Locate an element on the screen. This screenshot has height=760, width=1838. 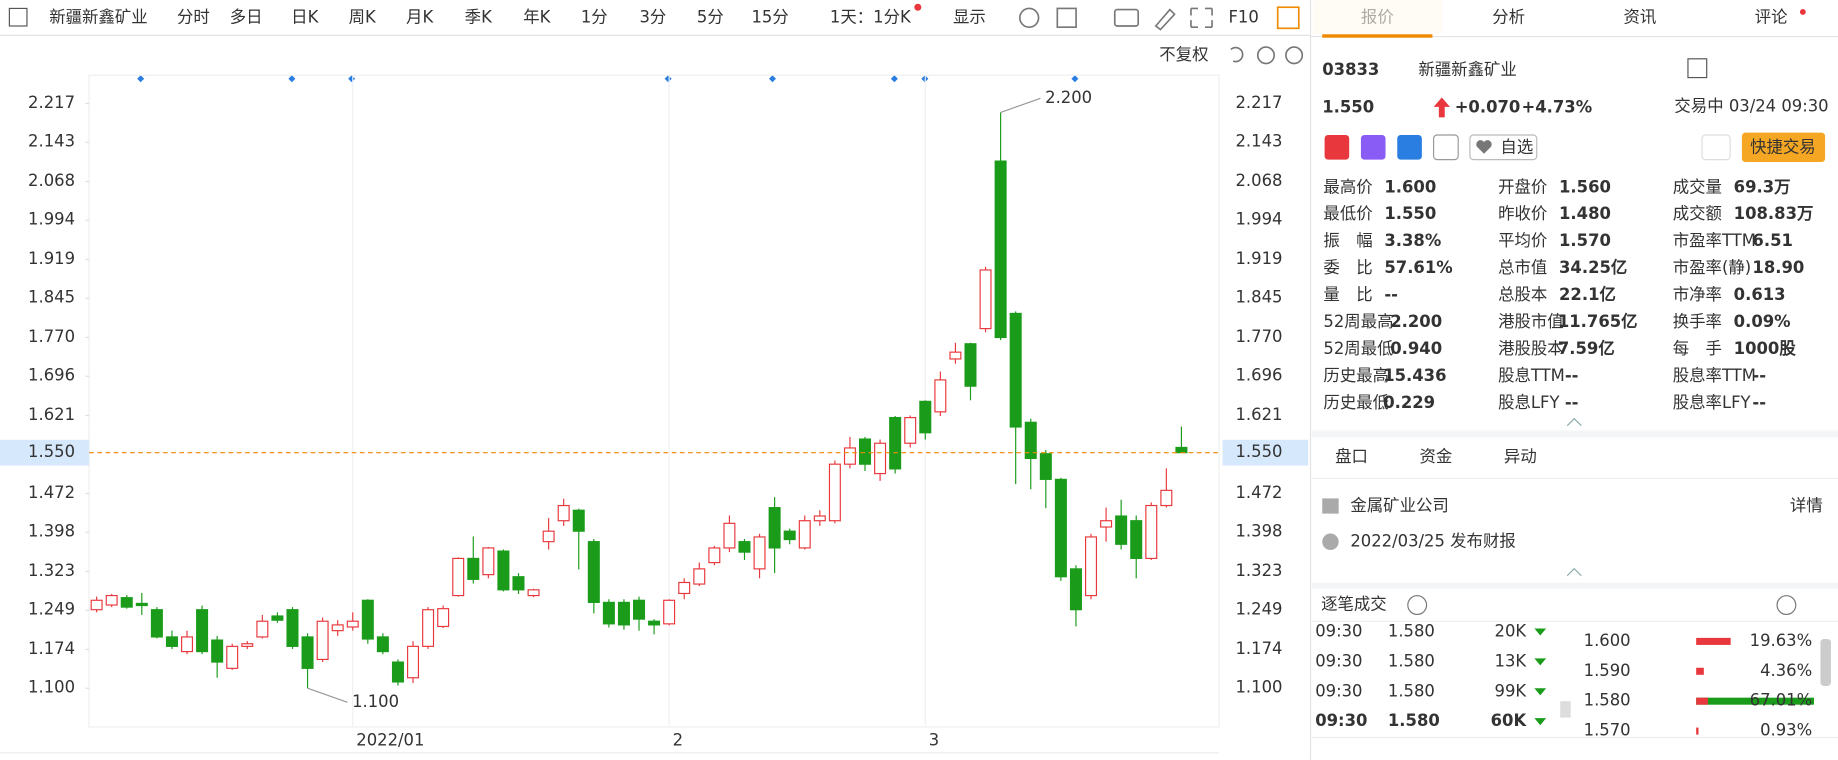
box-icon is located at coordinates (1066, 17).